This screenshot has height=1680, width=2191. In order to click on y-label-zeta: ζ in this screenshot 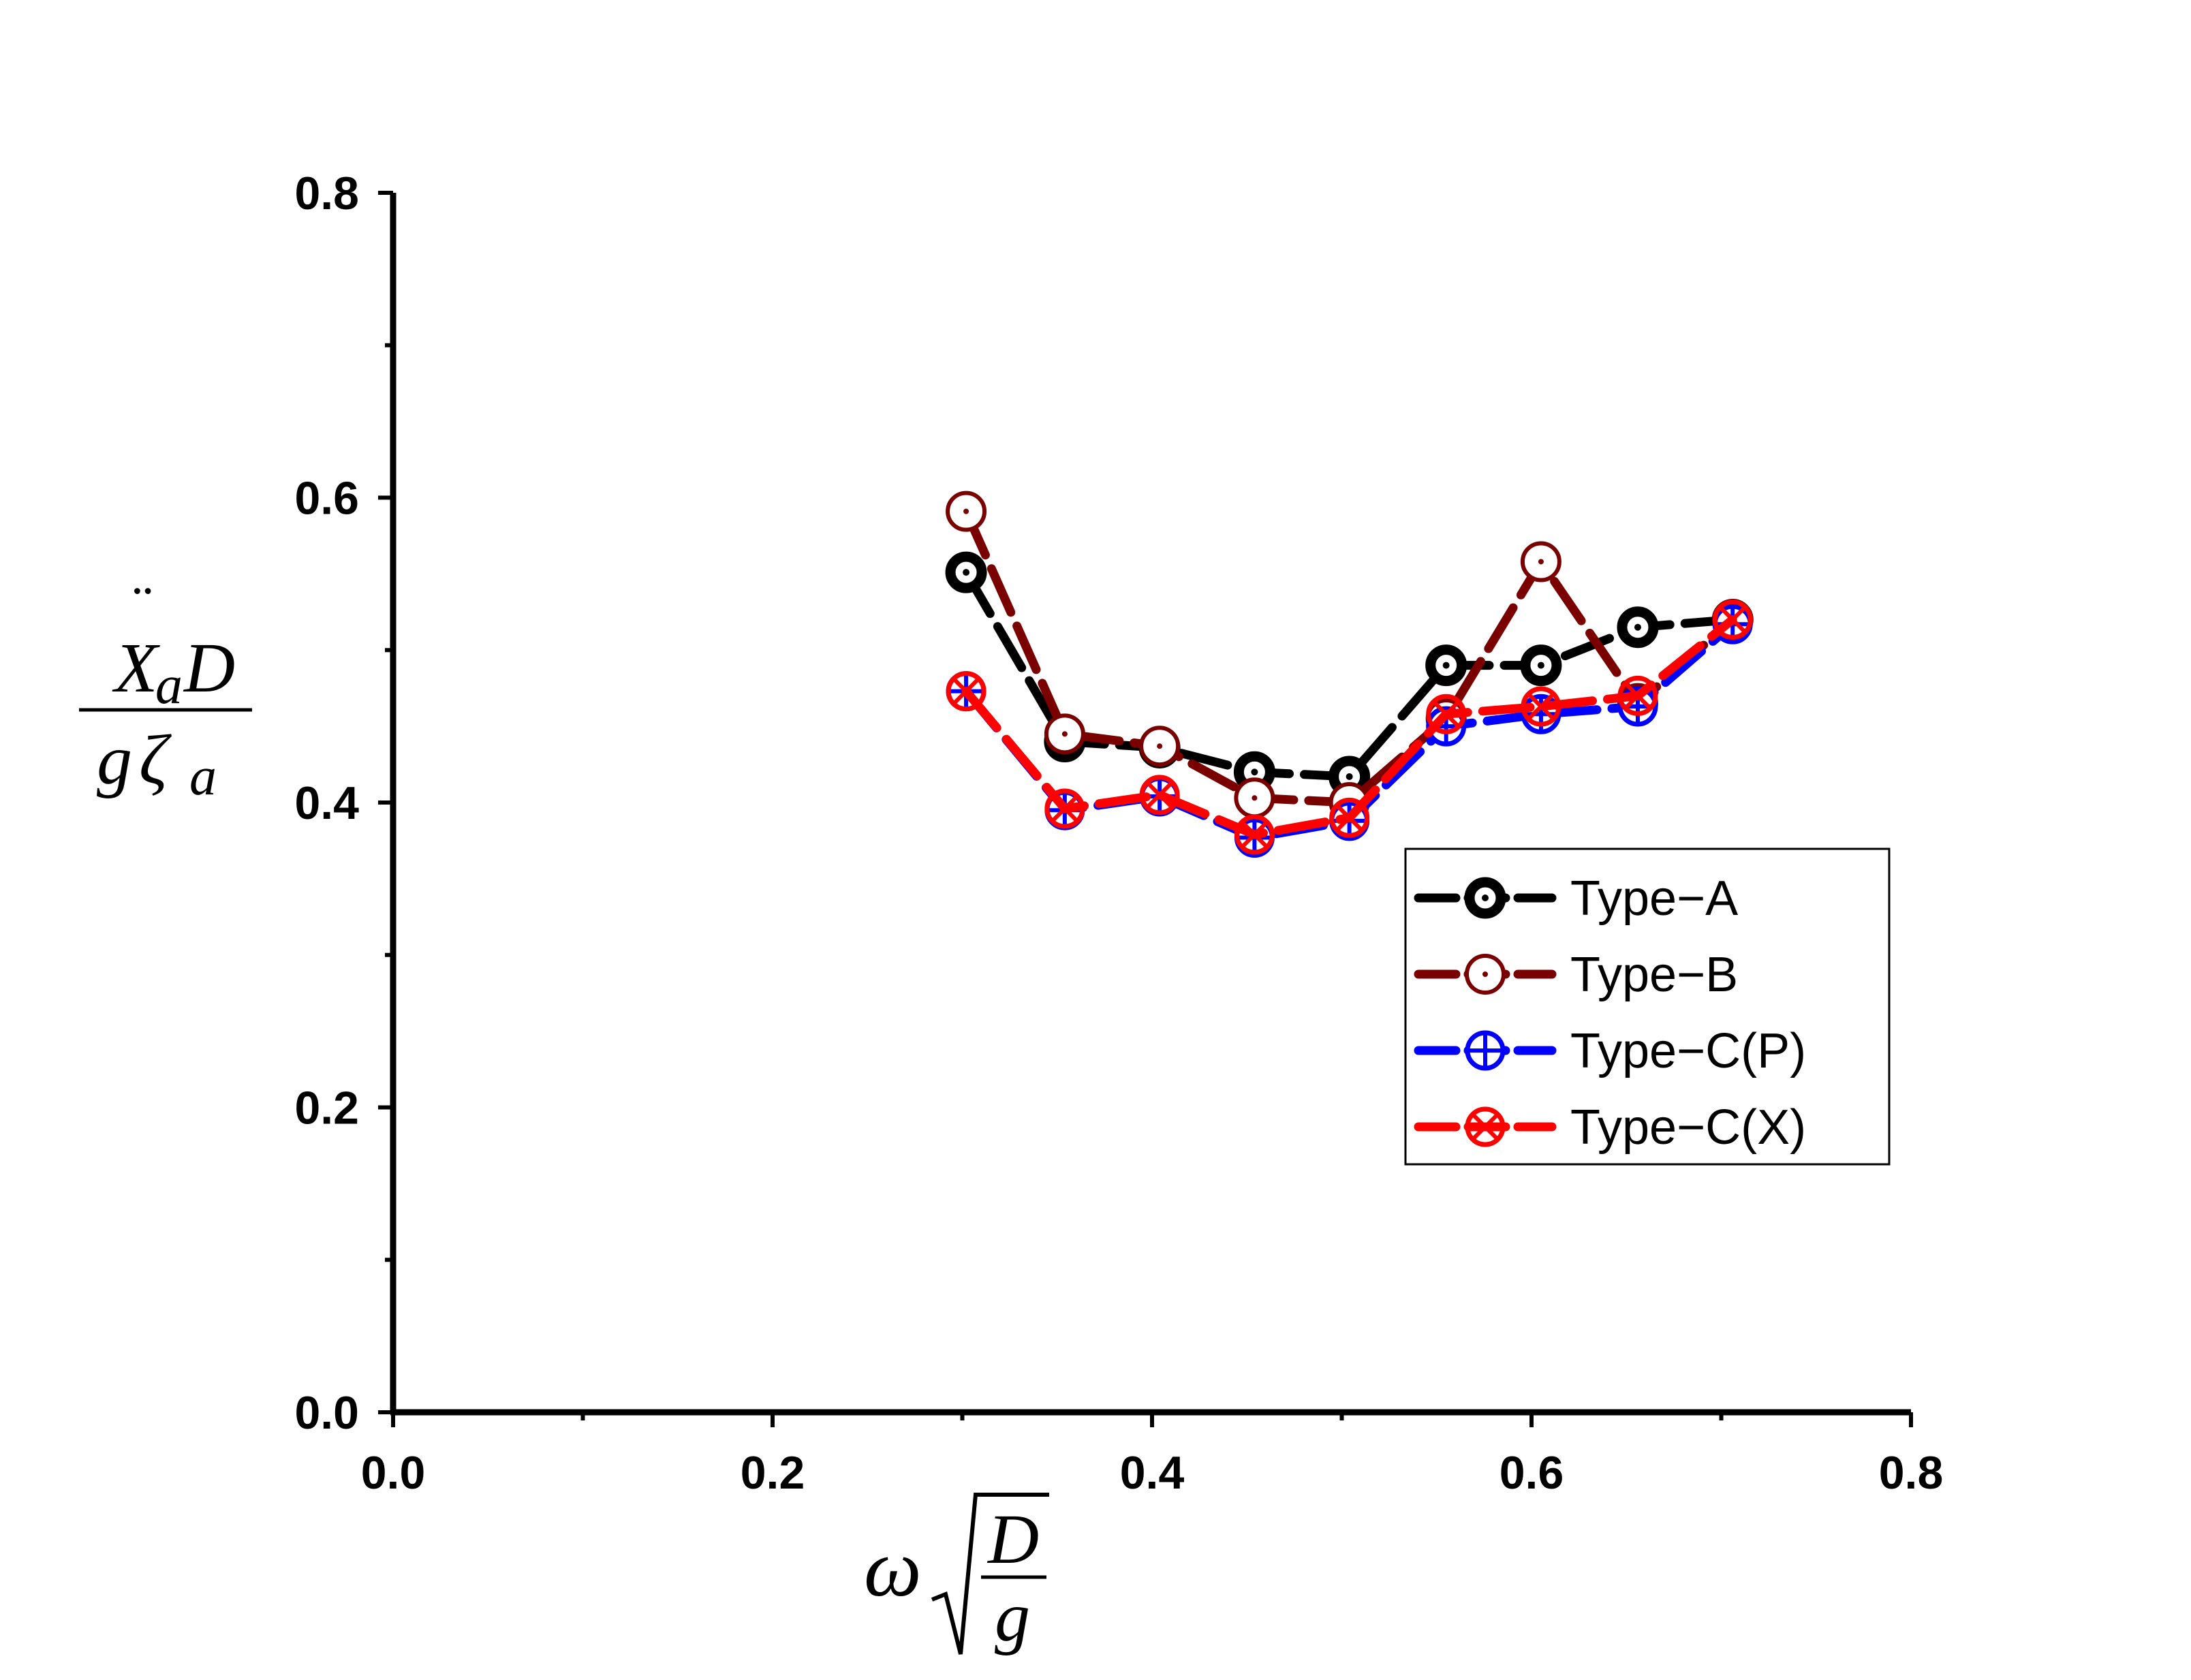, I will do `click(155, 760)`.